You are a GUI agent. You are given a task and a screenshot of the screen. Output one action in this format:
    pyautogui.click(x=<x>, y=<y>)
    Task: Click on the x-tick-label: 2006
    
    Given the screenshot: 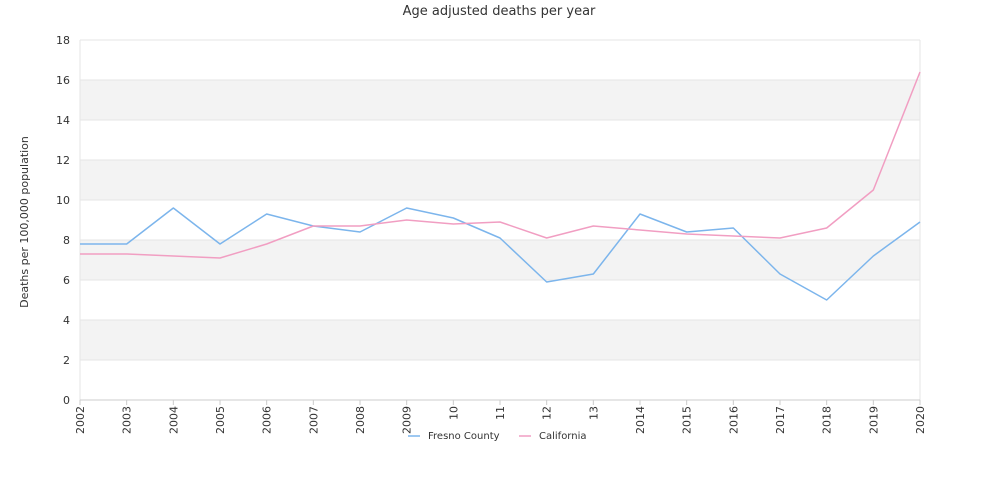 What is the action you would take?
    pyautogui.click(x=267, y=420)
    